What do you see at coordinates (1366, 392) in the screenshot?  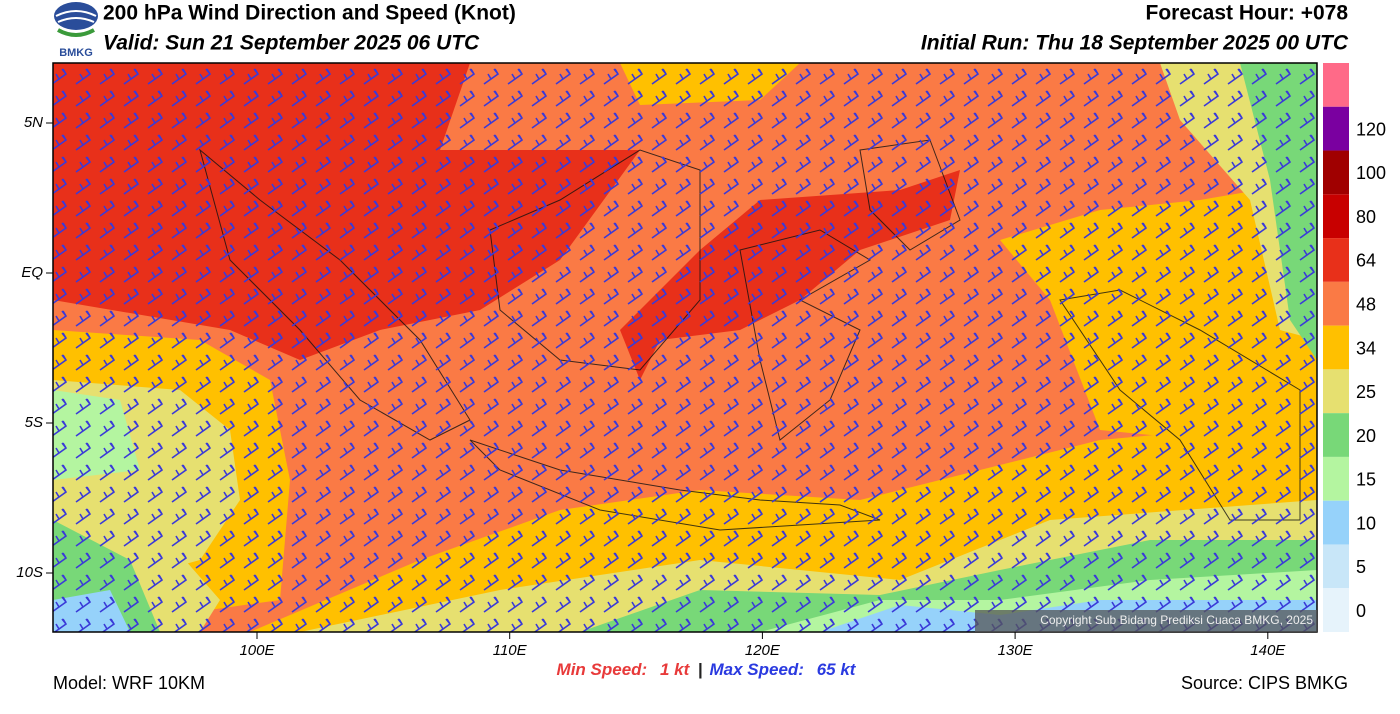 I see `colorbar-label: 25` at bounding box center [1366, 392].